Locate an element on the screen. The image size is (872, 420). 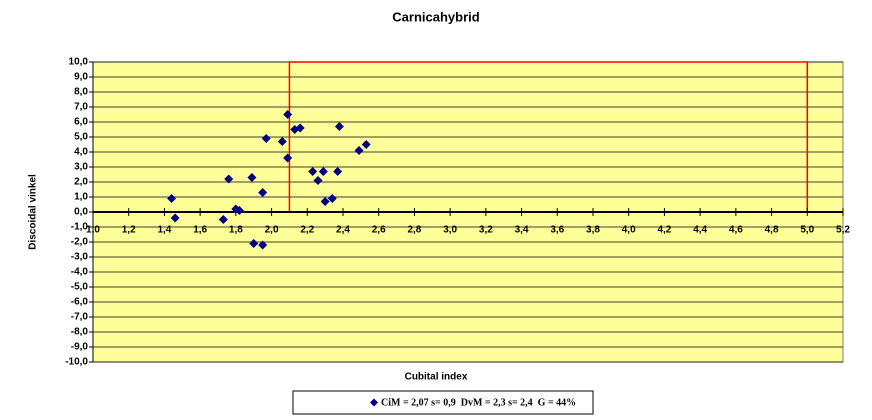
x-tick-label: 1,6 is located at coordinates (200, 230).